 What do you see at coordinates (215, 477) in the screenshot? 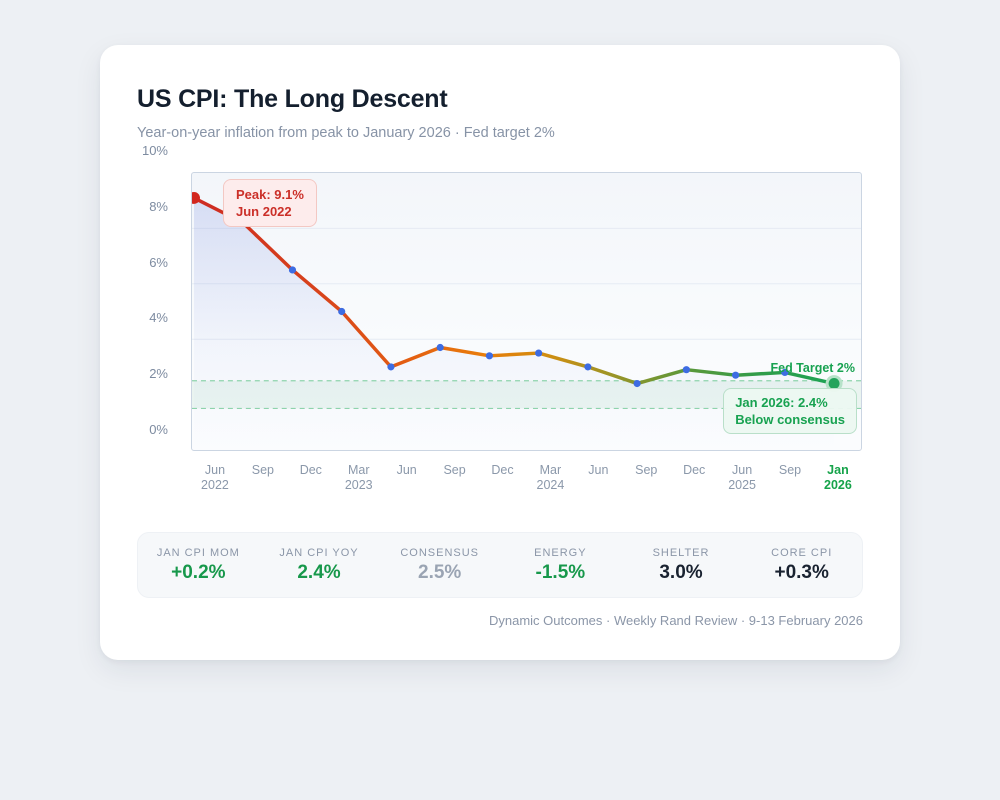
I see `x-axis-tick-label: Jun 2022` at bounding box center [215, 477].